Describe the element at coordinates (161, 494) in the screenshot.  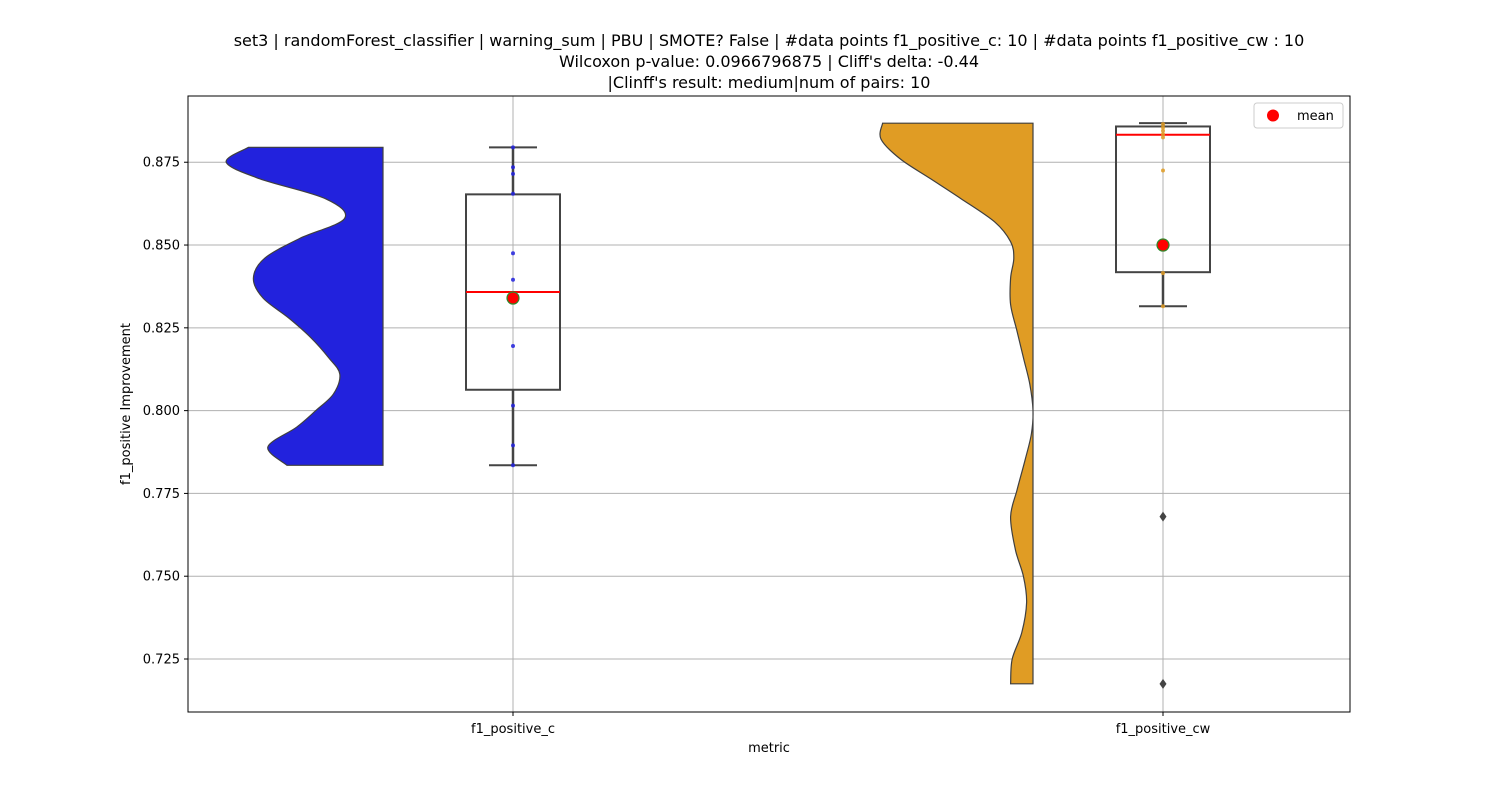
I see `y-tick-label: 0.775` at that location.